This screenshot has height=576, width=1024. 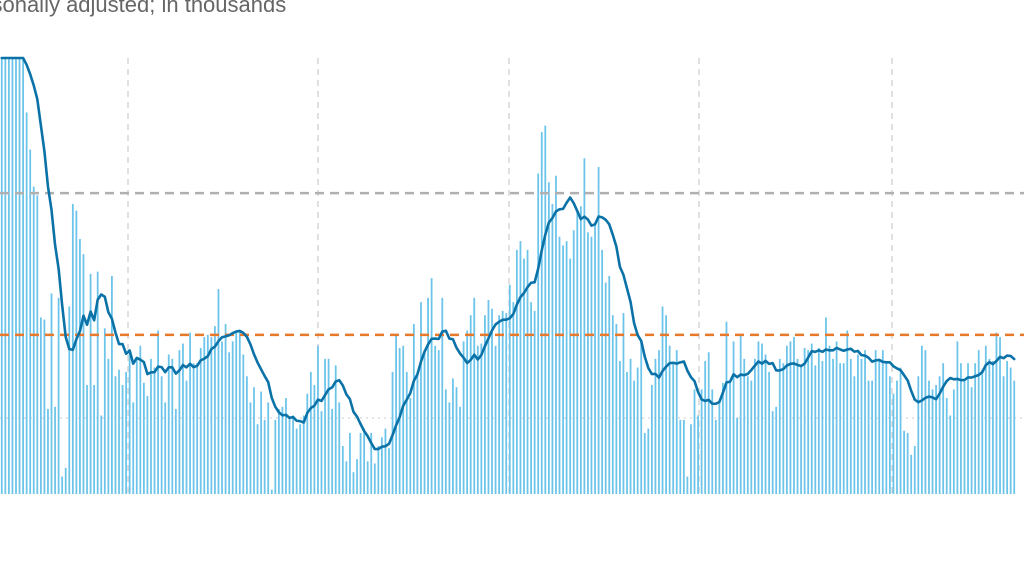 What do you see at coordinates (143, 8) in the screenshot?
I see `chart-subtitle: seasonally adjusted; in thousands` at bounding box center [143, 8].